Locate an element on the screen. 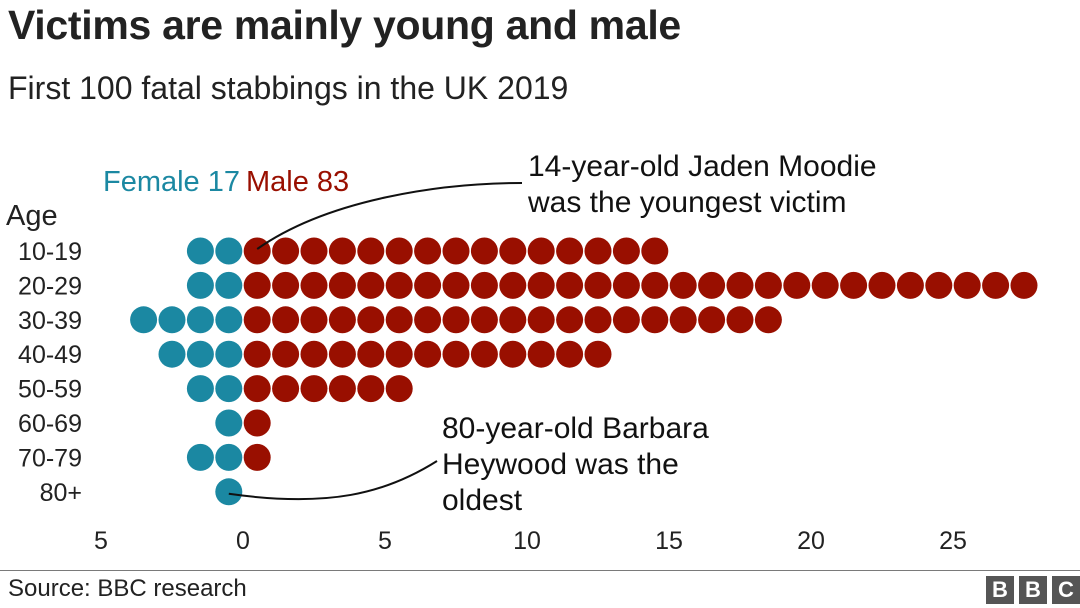  y-axis-title: Age is located at coordinates (32, 216).